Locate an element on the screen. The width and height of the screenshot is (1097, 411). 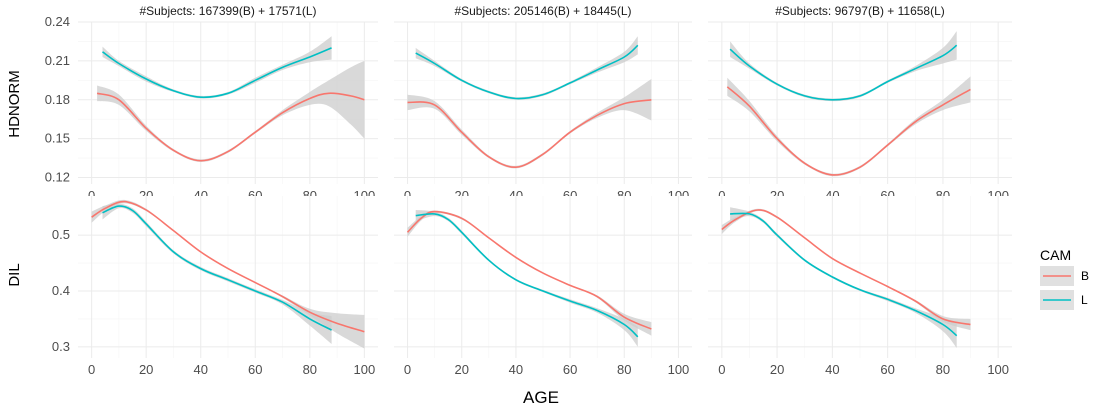
legend-title: CAM is located at coordinates (1055, 255).